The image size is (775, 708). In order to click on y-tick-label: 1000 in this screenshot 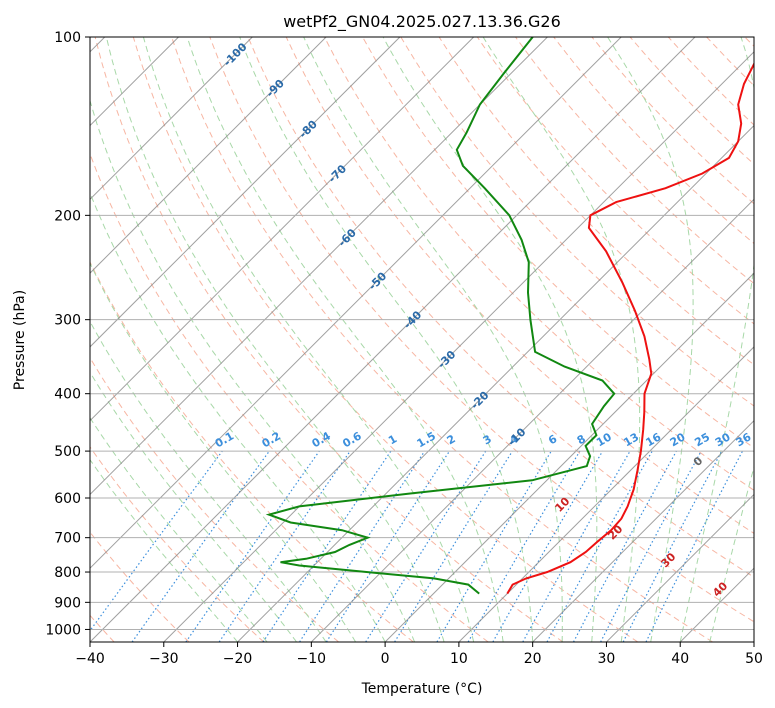, I will do `click(63, 630)`.